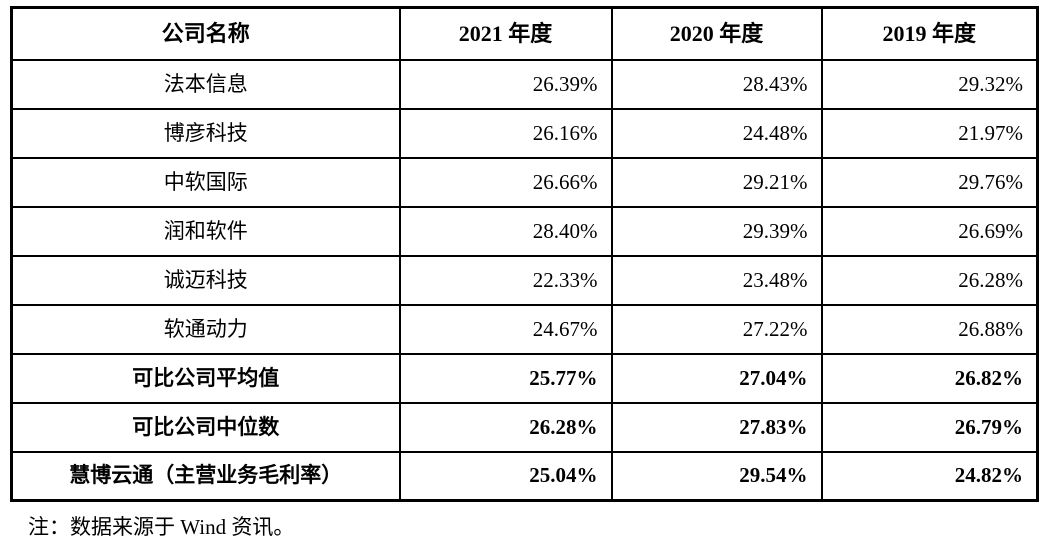 This screenshot has height=545, width=1049. I want to click on value-2021-cell: 22.33%, so click(505, 280).